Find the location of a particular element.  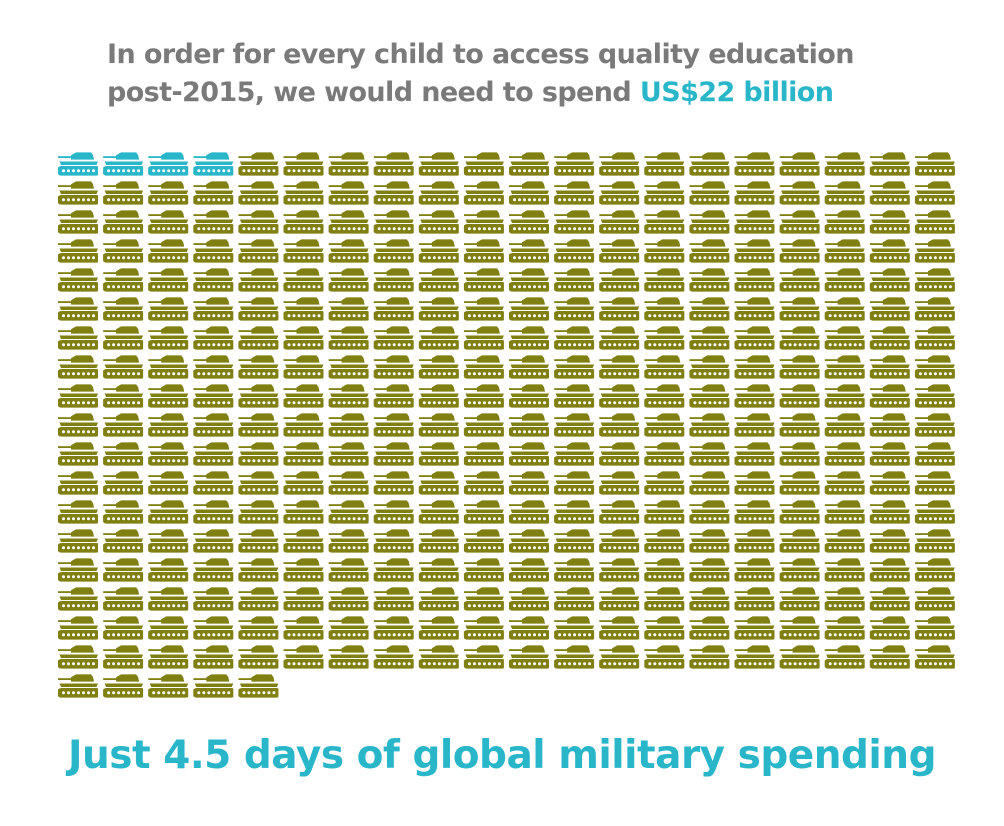

tank-icon-partial is located at coordinates (258, 164).